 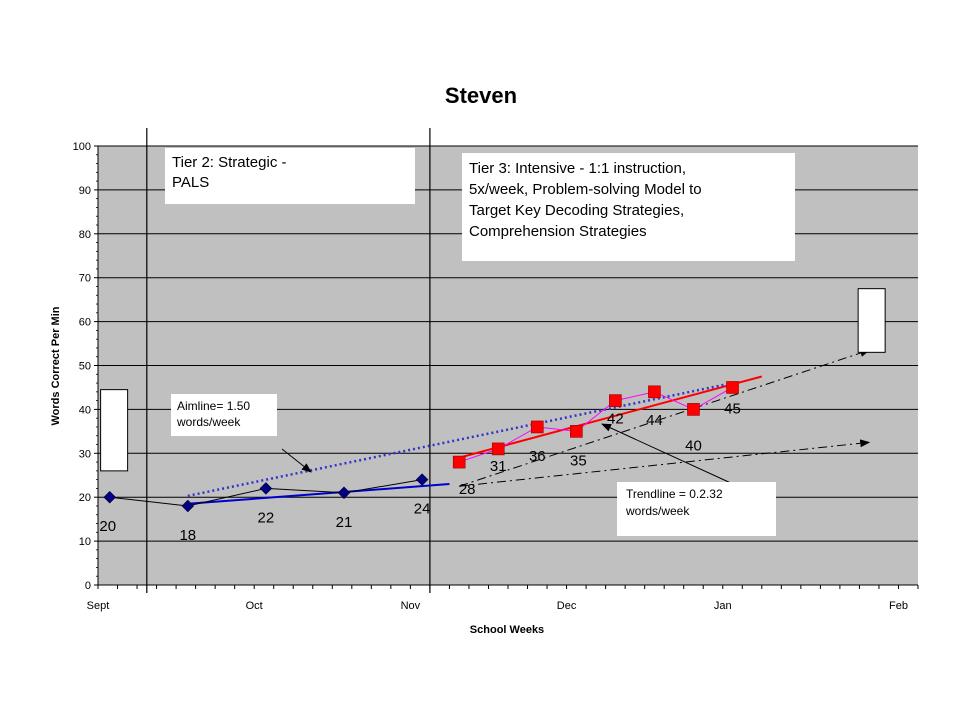 I want to click on x-tick-label: Jan, so click(x=723, y=606).